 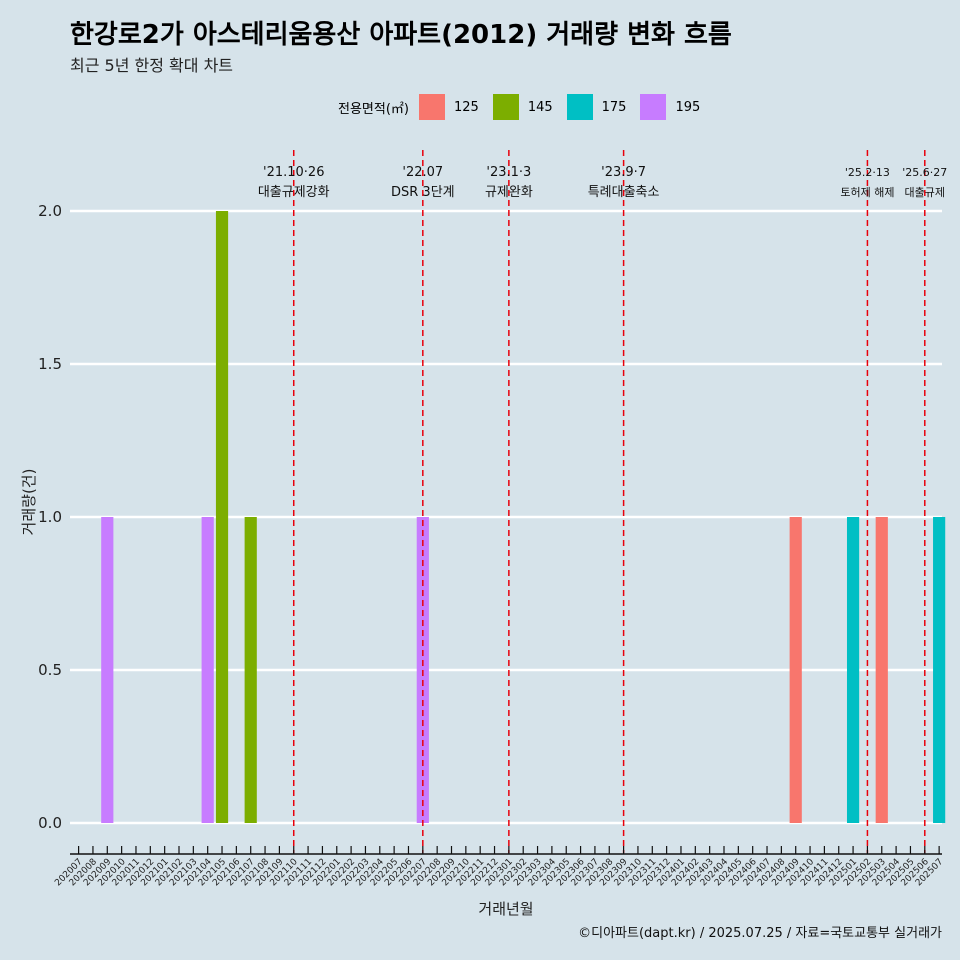 I want to click on event-name-label: 대출규제, so click(x=925, y=192).